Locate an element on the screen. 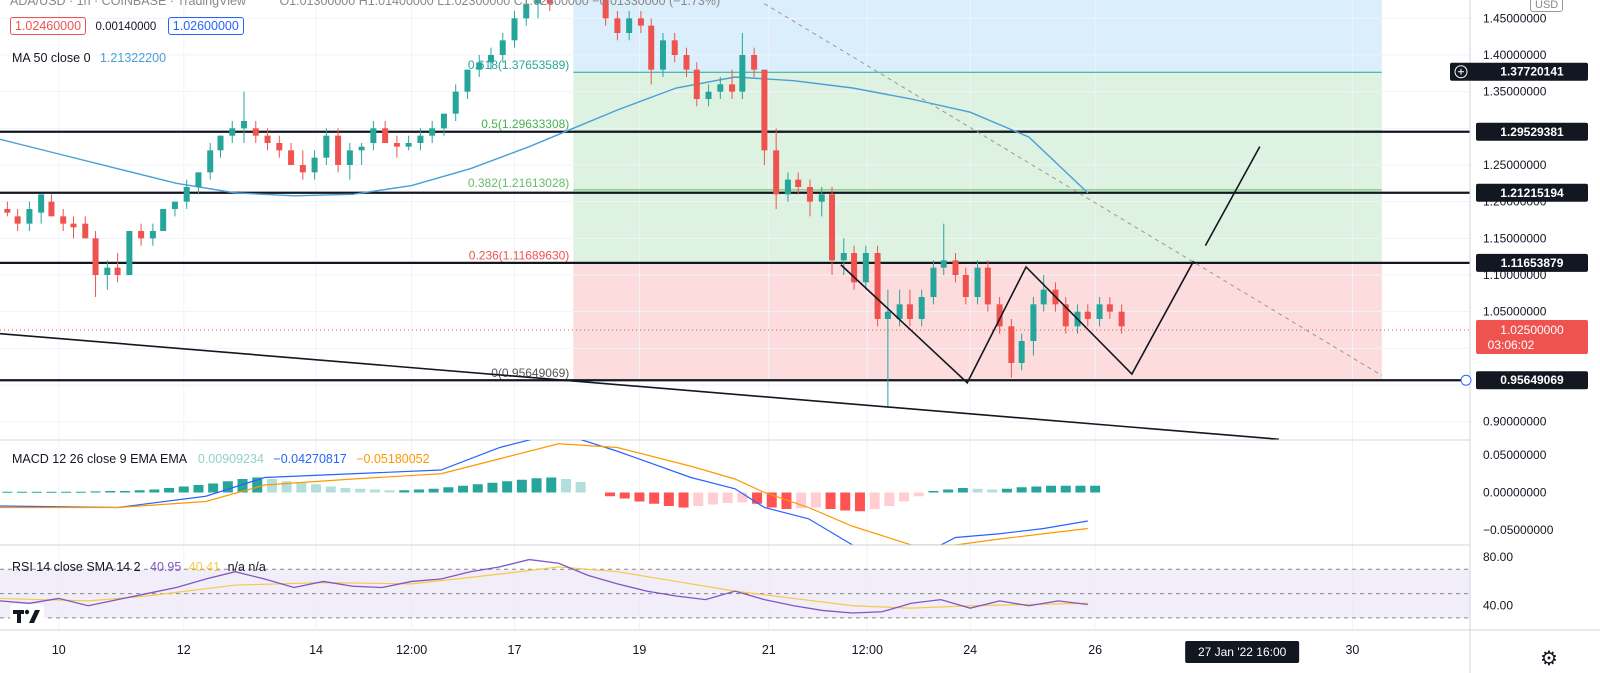 The height and width of the screenshot is (673, 1600). price-tick-label: 0.90000000 is located at coordinates (1515, 422).